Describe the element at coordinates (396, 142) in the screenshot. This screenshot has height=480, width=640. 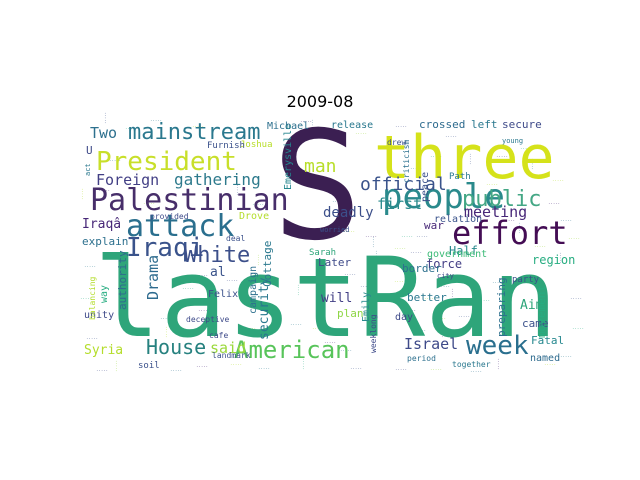
I see `word-83: drew` at that location.